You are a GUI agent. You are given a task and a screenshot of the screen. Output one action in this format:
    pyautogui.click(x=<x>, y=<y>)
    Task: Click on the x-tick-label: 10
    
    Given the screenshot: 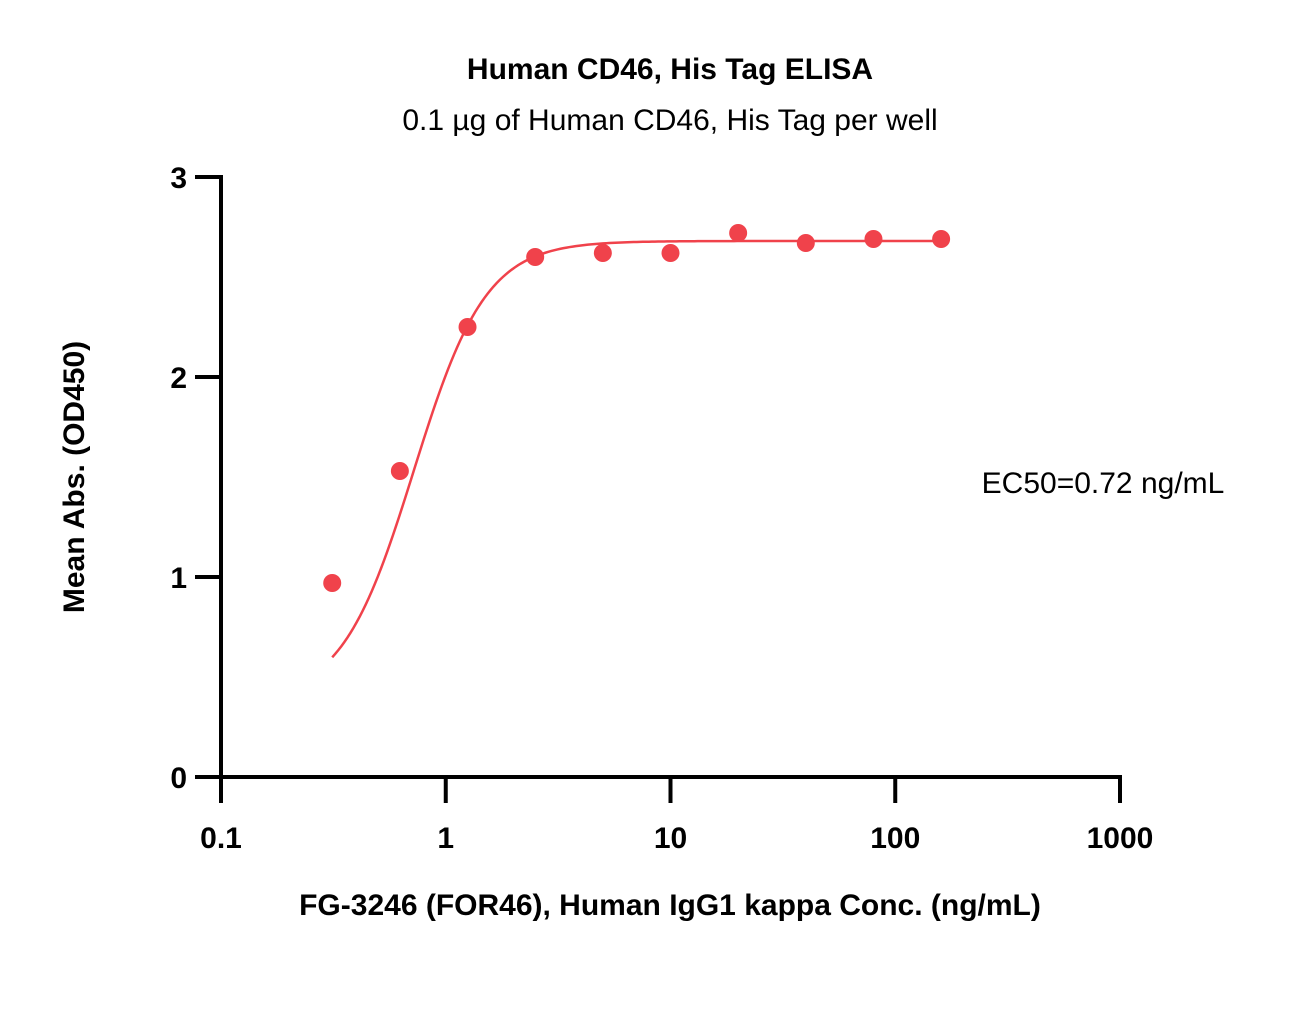 What is the action you would take?
    pyautogui.click(x=670, y=838)
    